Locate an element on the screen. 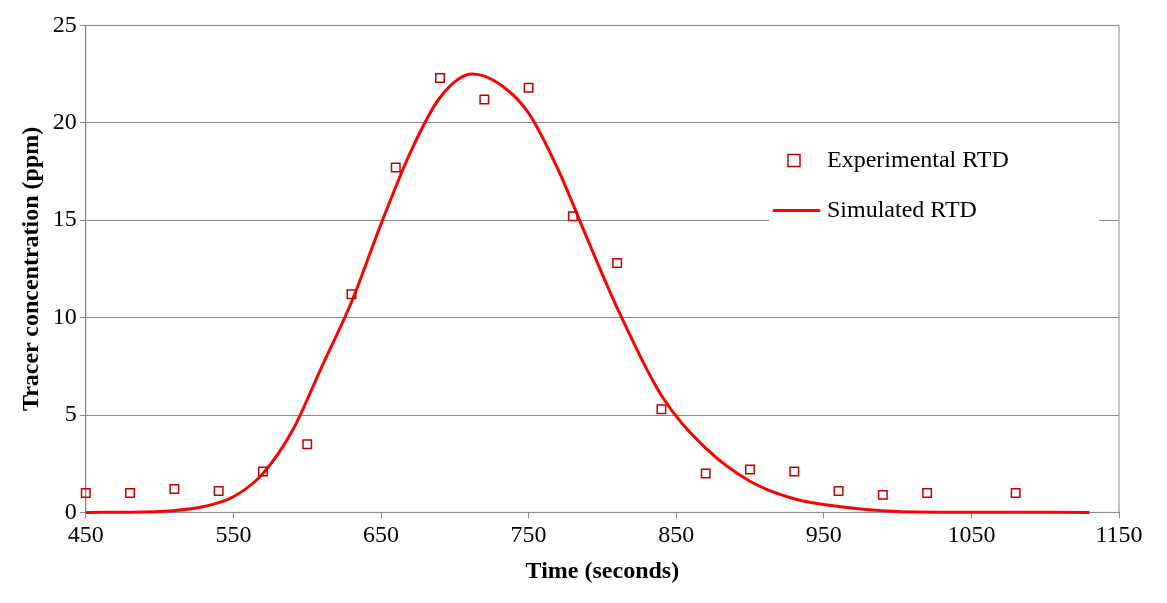 The height and width of the screenshot is (603, 1167). x-tick-label: 850 is located at coordinates (676, 534).